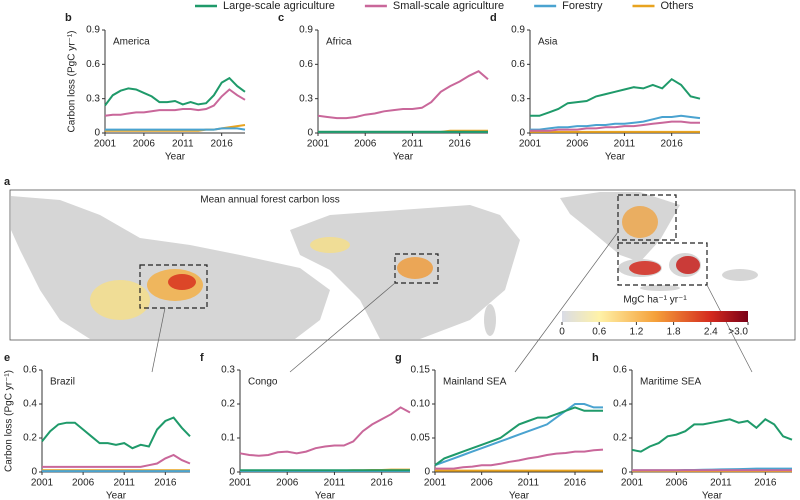 The height and width of the screenshot is (500, 800). What do you see at coordinates (263, 382) in the screenshot?
I see `panel-title: Congo` at bounding box center [263, 382].